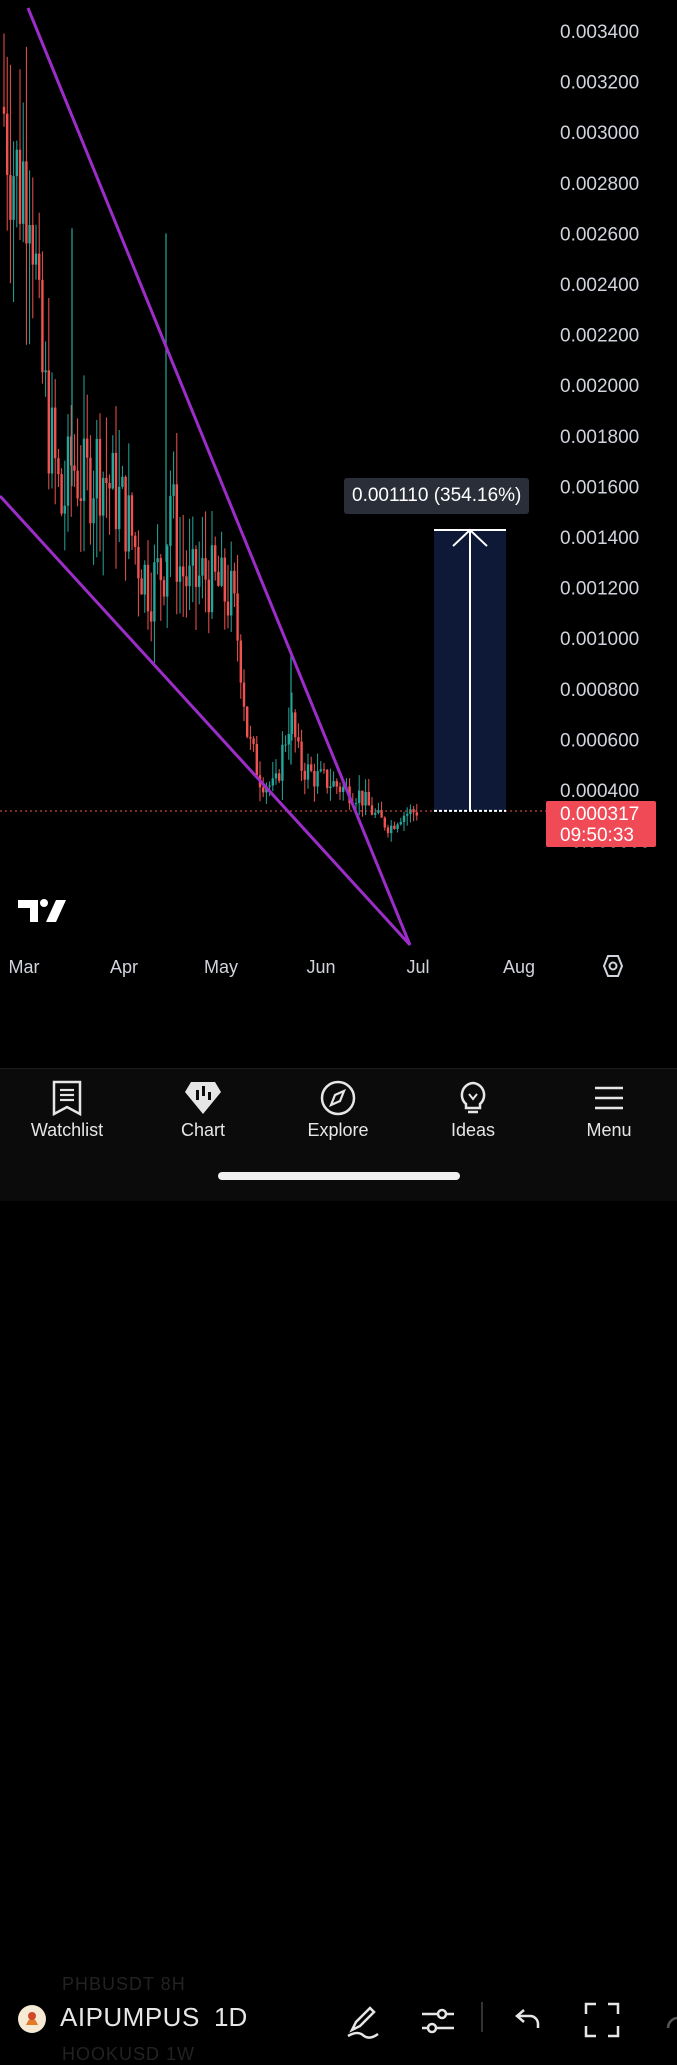 The width and height of the screenshot is (677, 2065). Describe the element at coordinates (599, 386) in the screenshot. I see `y-tick-label: 0.002000` at that location.